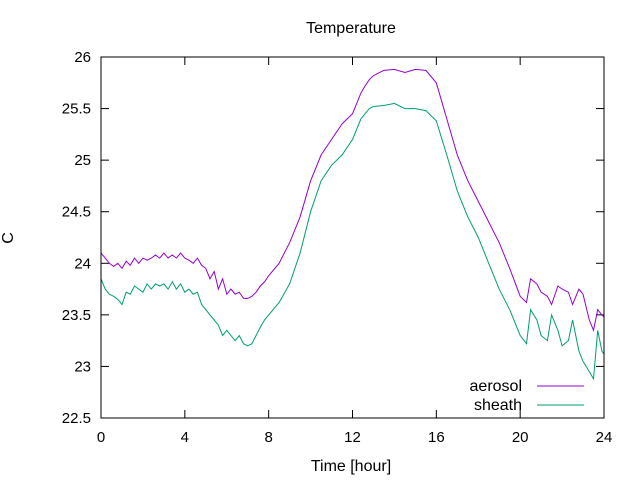 This screenshot has height=480, width=640. I want to click on y-axis-label: C, so click(8, 238).